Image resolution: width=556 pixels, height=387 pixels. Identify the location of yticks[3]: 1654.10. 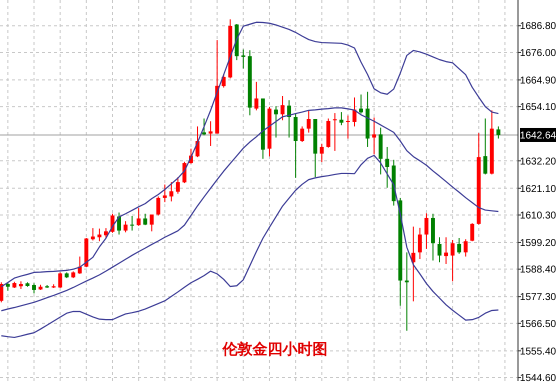
(538, 108).